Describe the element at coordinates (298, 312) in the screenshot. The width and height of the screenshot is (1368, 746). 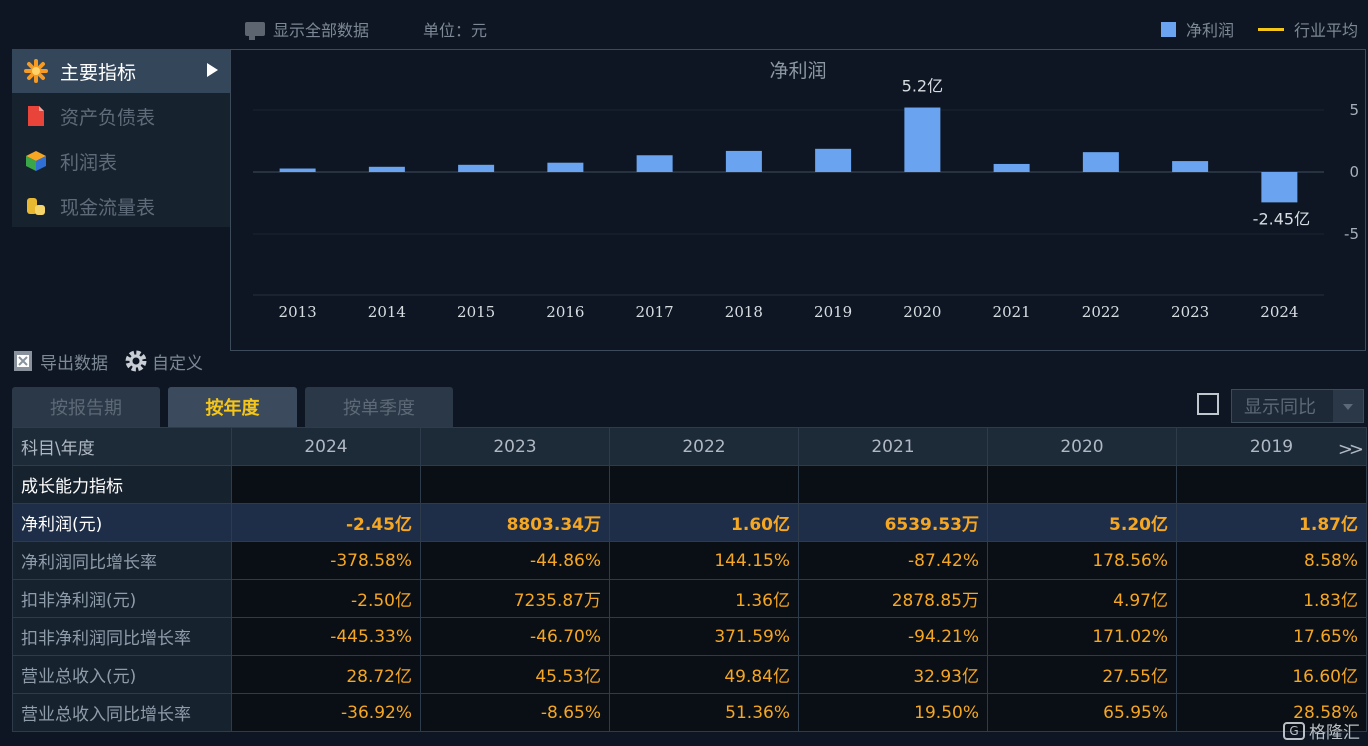
I see `x-tick-label: 2013` at that location.